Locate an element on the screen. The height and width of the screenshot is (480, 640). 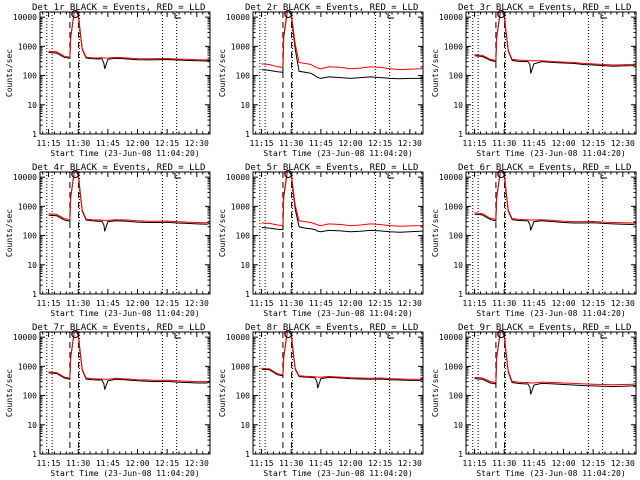
panel-title: Det 3r BLACK = Events, RED = LLD is located at coordinates (544, 8).